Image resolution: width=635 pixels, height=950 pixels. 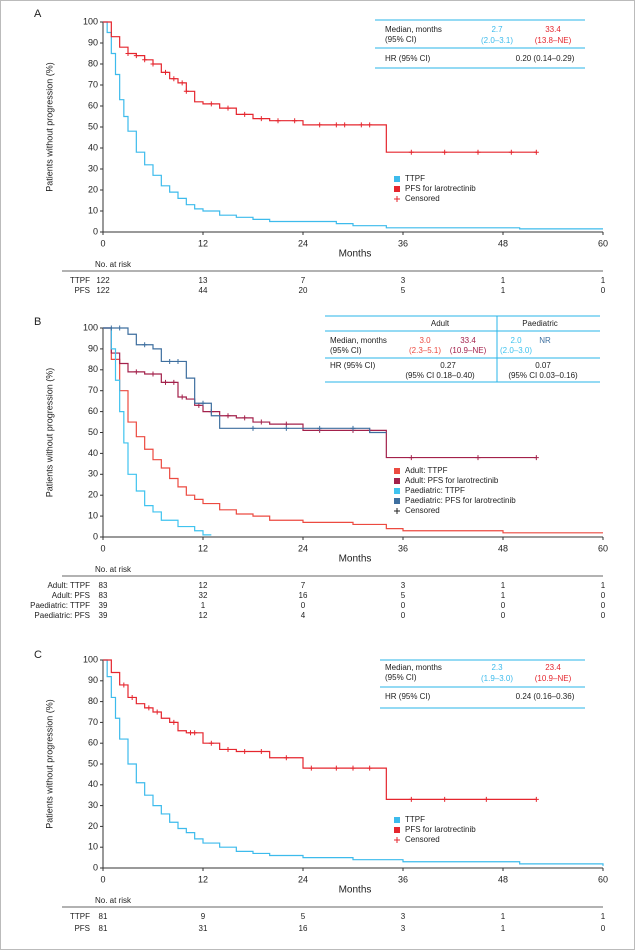 What do you see at coordinates (103, 928) in the screenshot?
I see `risk-value: 81` at bounding box center [103, 928].